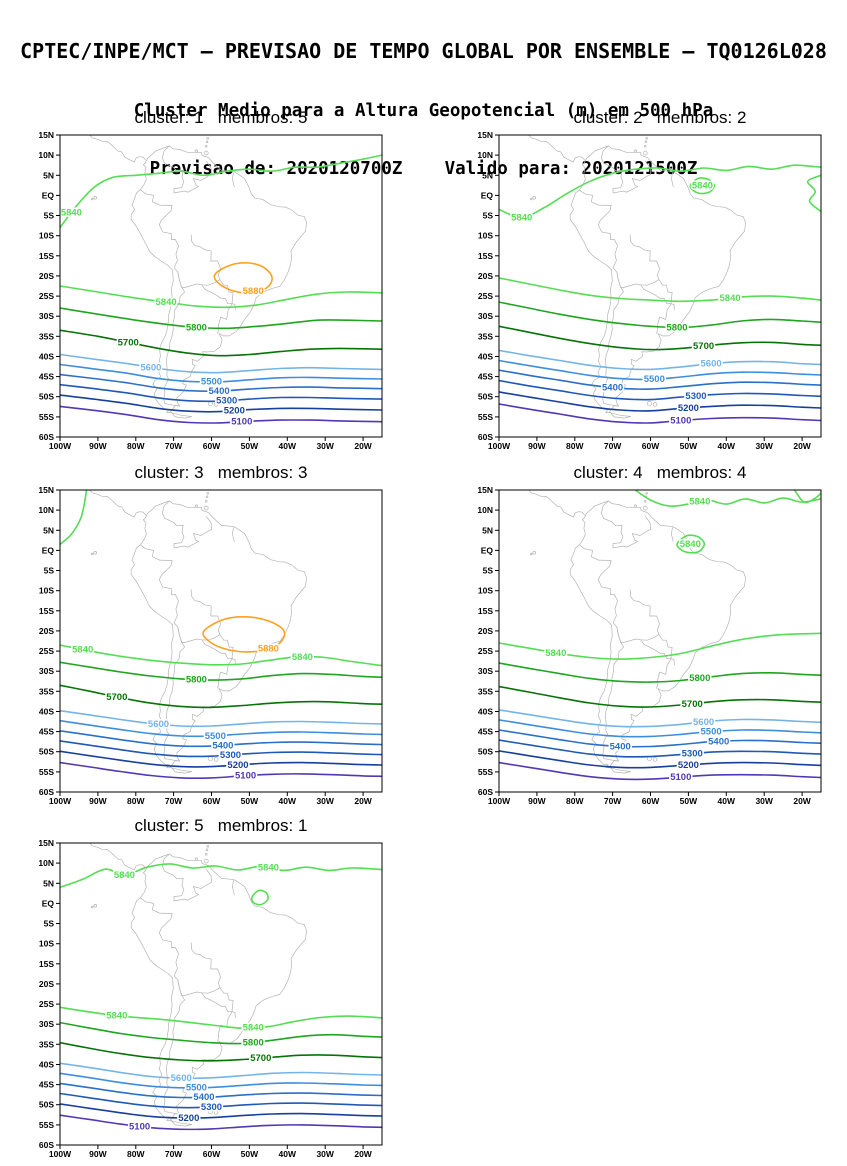 This screenshot has width=847, height=1166. What do you see at coordinates (485, 611) in the screenshot?
I see `lat-tick-label: 15S` at bounding box center [485, 611].